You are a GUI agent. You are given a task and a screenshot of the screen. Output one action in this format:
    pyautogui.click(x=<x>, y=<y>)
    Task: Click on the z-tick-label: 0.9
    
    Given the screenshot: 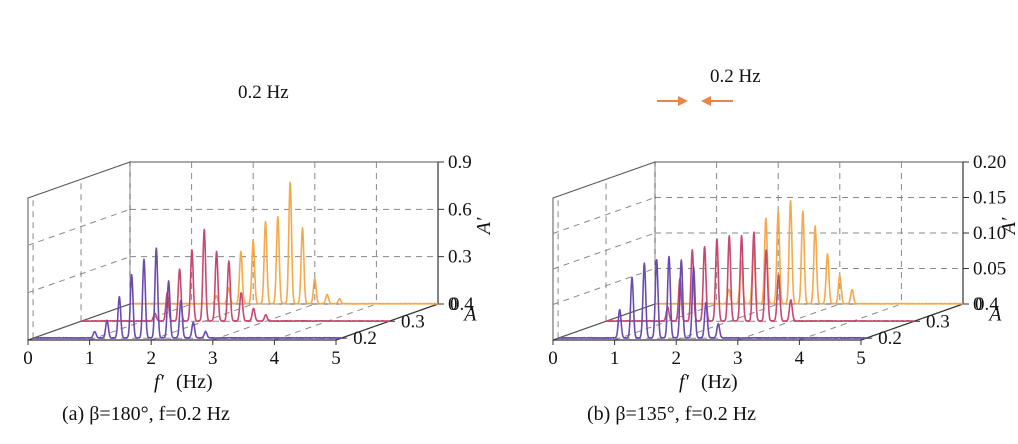 What is the action you would take?
    pyautogui.click(x=460, y=162)
    